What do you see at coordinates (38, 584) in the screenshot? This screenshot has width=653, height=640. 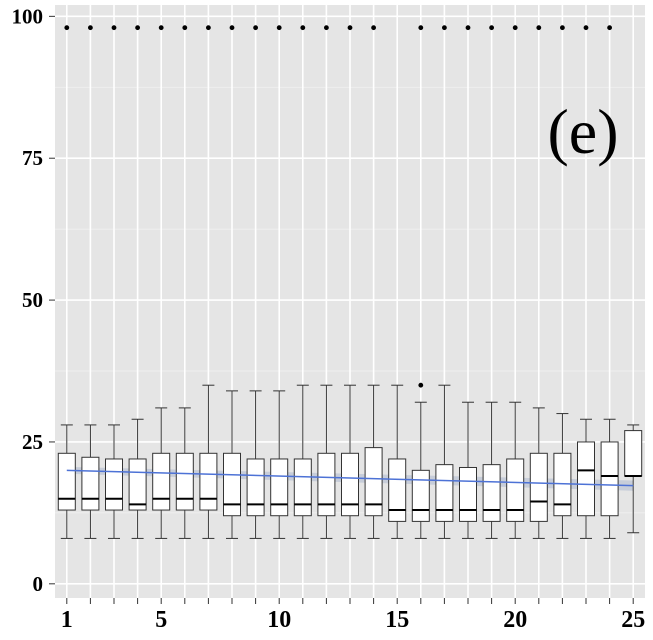 I see `y-tick-label: 0` at bounding box center [38, 584].